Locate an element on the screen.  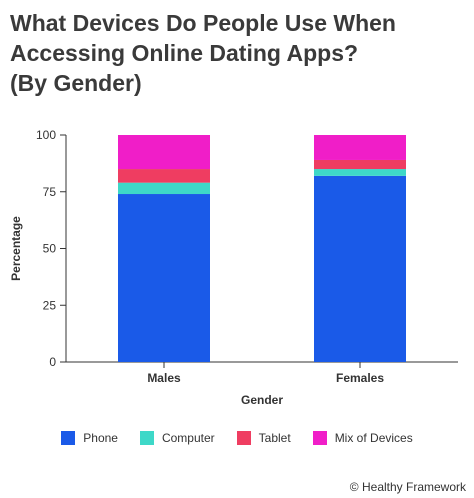
x-tick-label: Males is located at coordinates (164, 378).